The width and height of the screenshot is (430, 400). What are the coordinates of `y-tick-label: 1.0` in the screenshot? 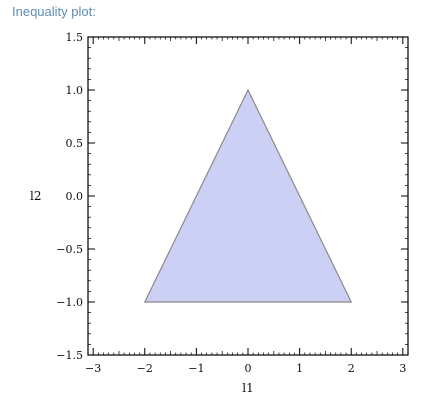 It's located at (75, 90).